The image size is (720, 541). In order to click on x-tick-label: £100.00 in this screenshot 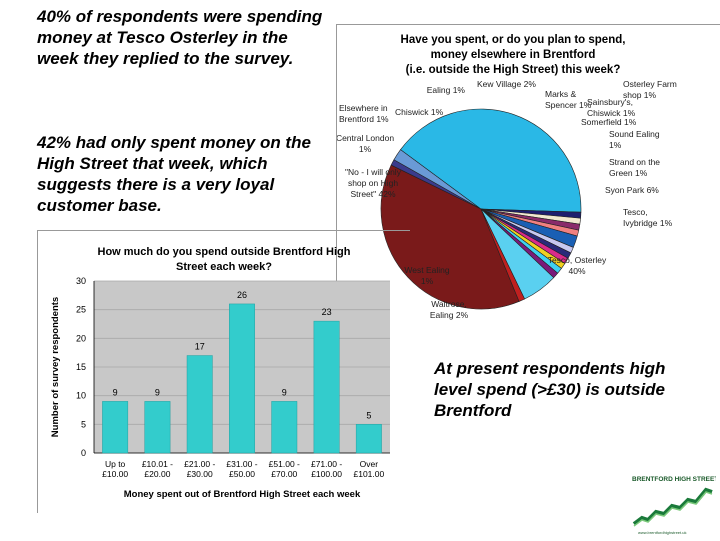, I will do `click(326, 474)`.